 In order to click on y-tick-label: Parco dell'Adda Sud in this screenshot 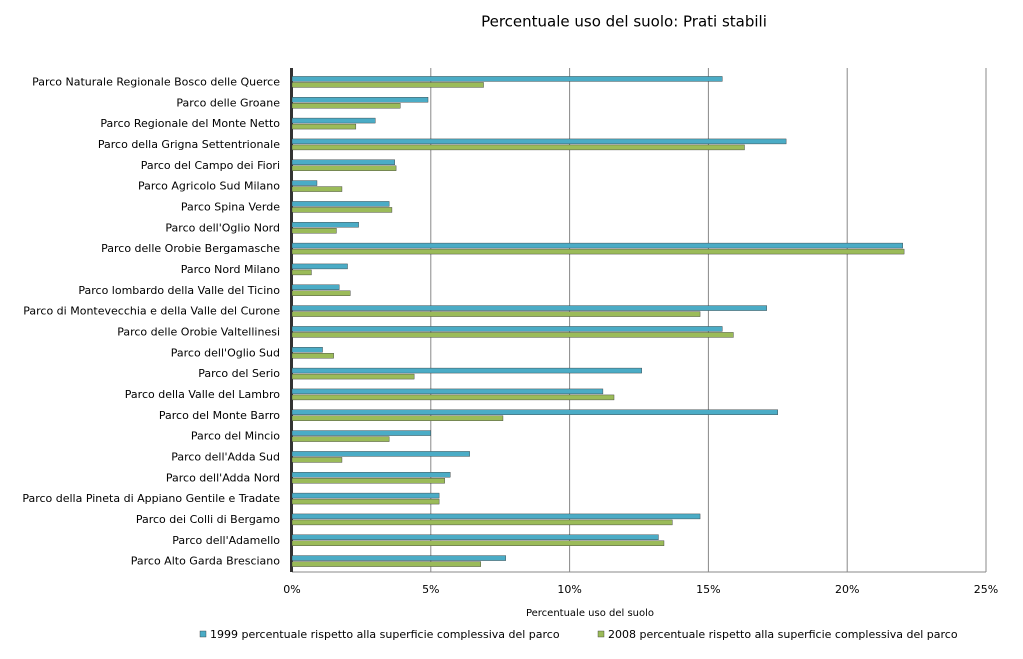, I will do `click(225, 456)`.